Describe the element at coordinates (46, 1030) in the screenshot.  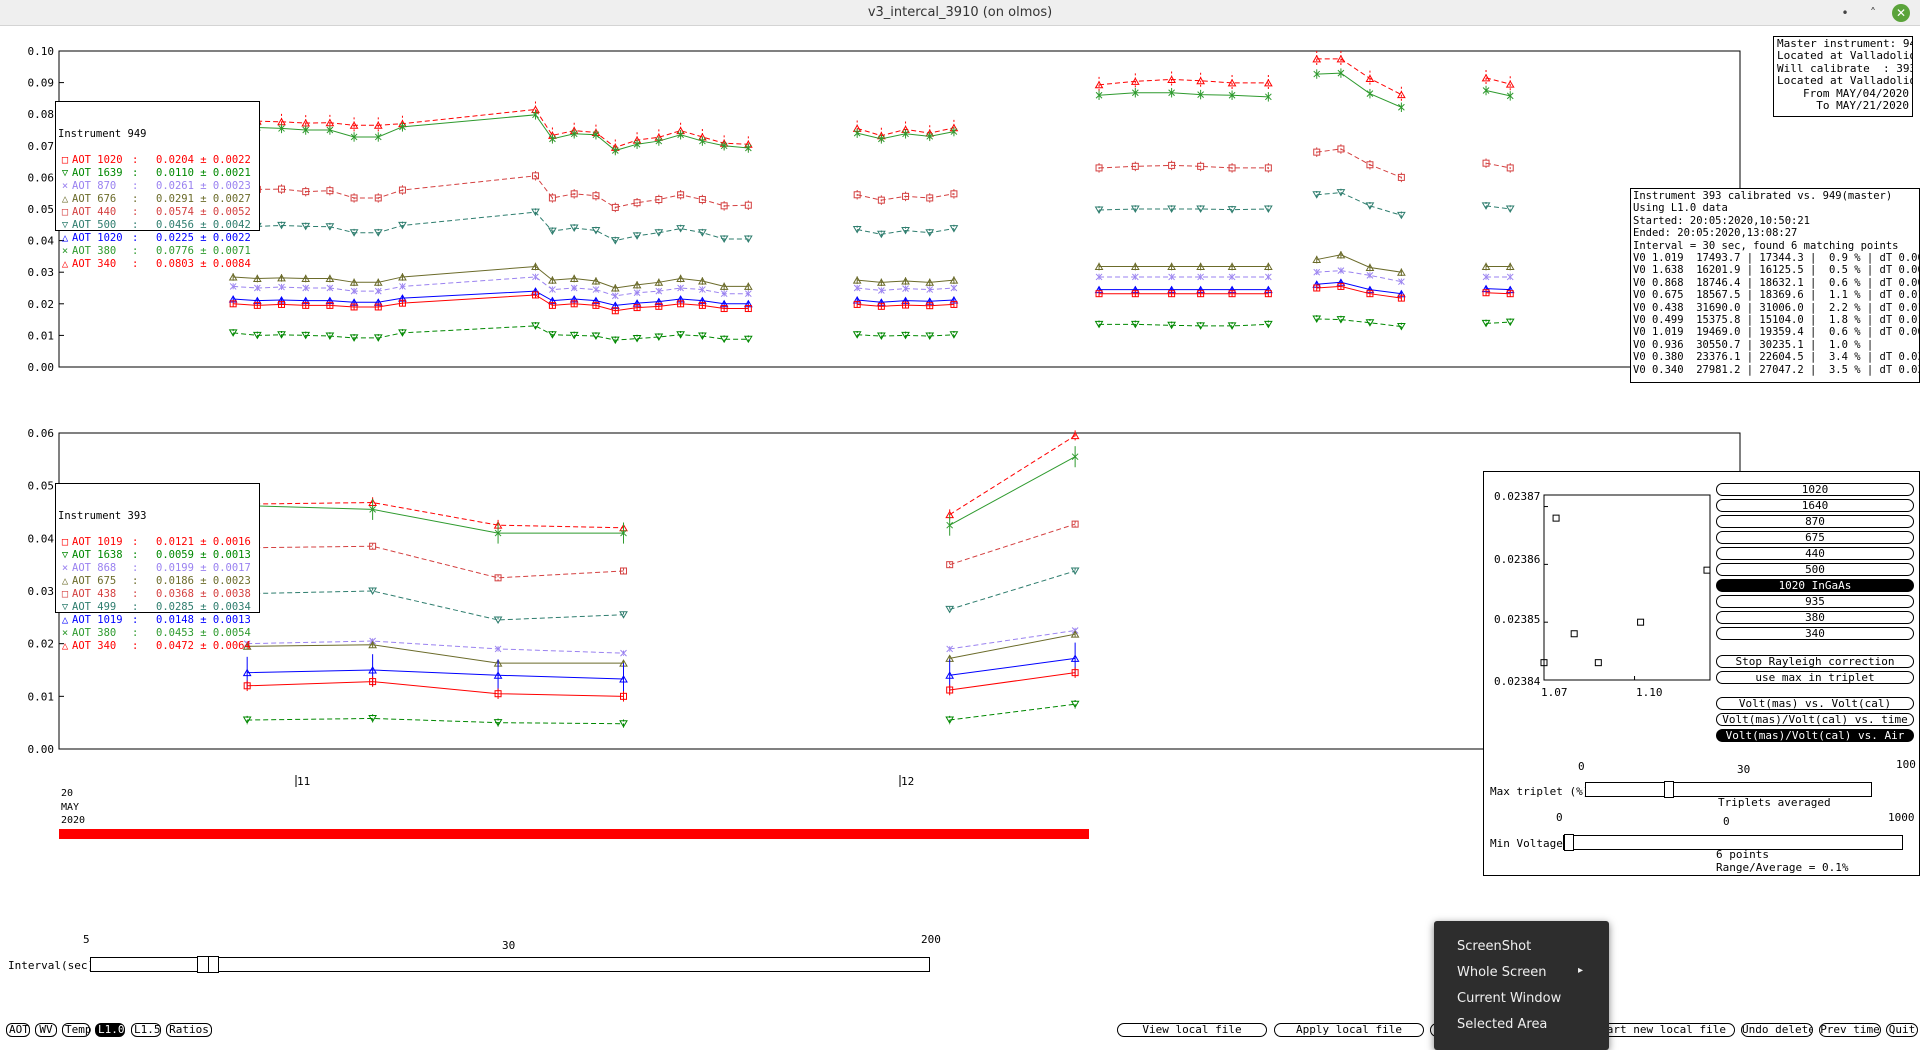
I see `data-mode-button: WV` at that location.